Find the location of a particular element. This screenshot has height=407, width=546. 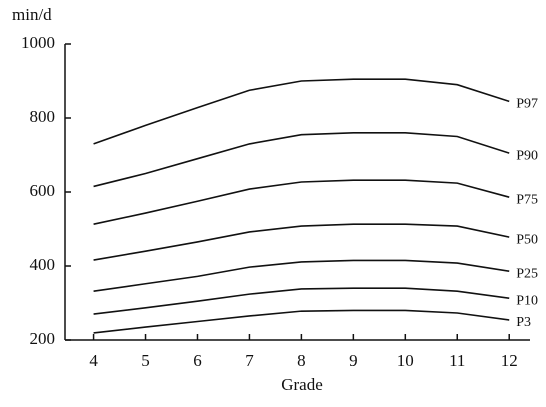

series-label: P97 is located at coordinates (527, 104).